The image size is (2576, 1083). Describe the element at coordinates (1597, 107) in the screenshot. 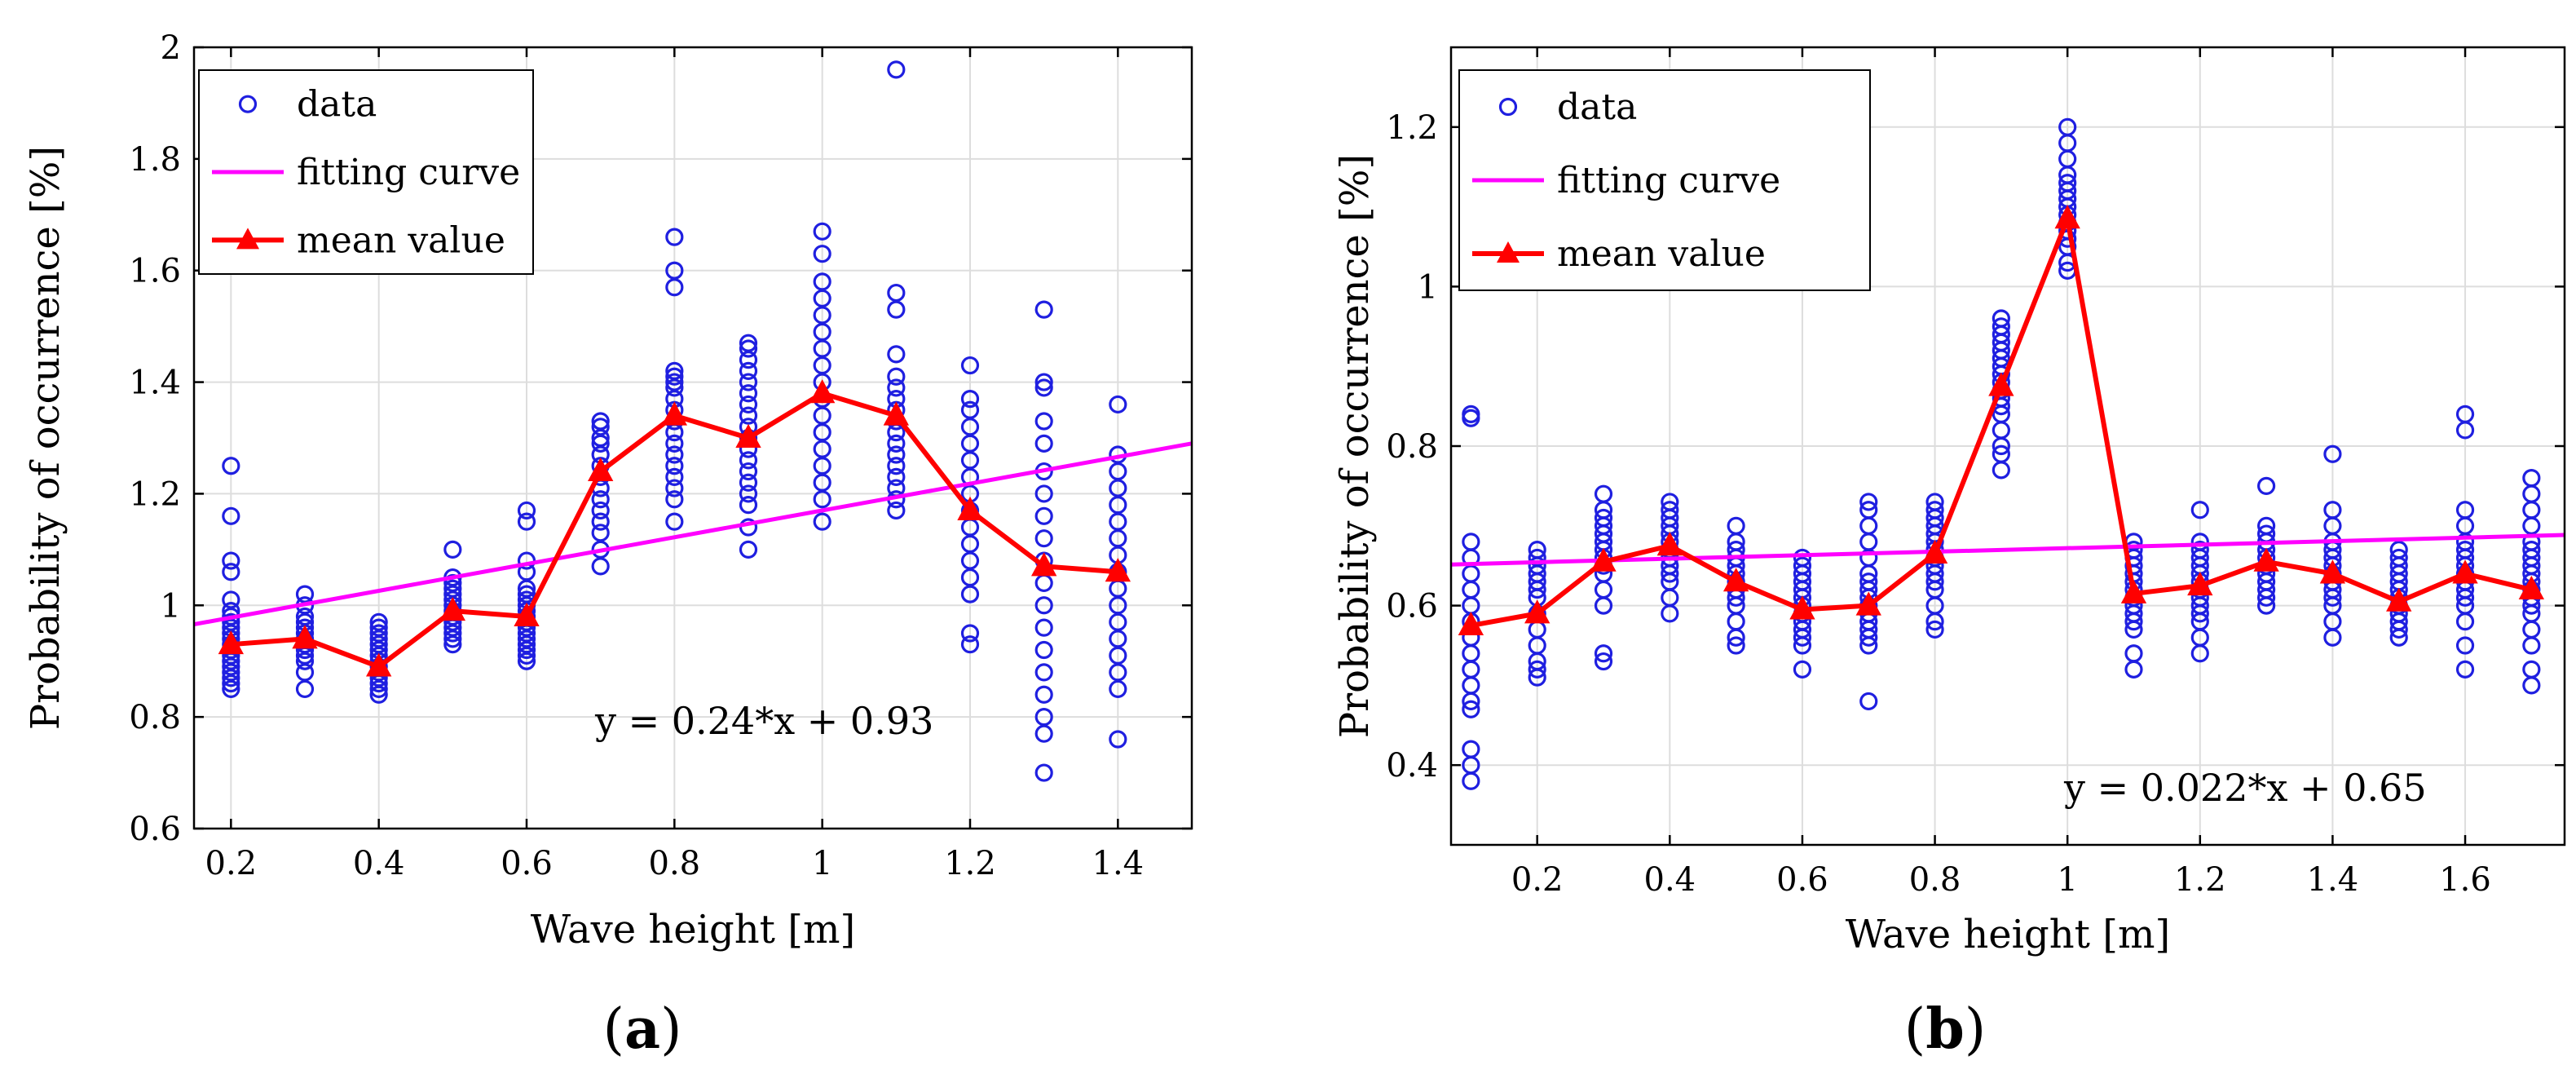

I see `legend-data-label: data` at that location.